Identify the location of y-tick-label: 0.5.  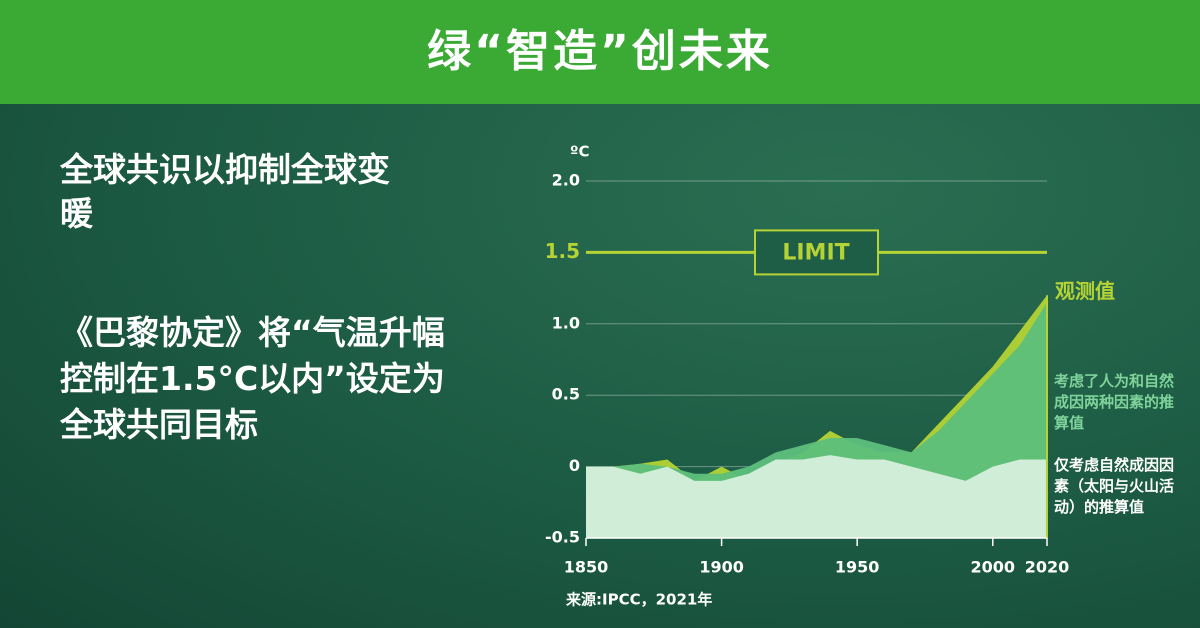
(566, 394).